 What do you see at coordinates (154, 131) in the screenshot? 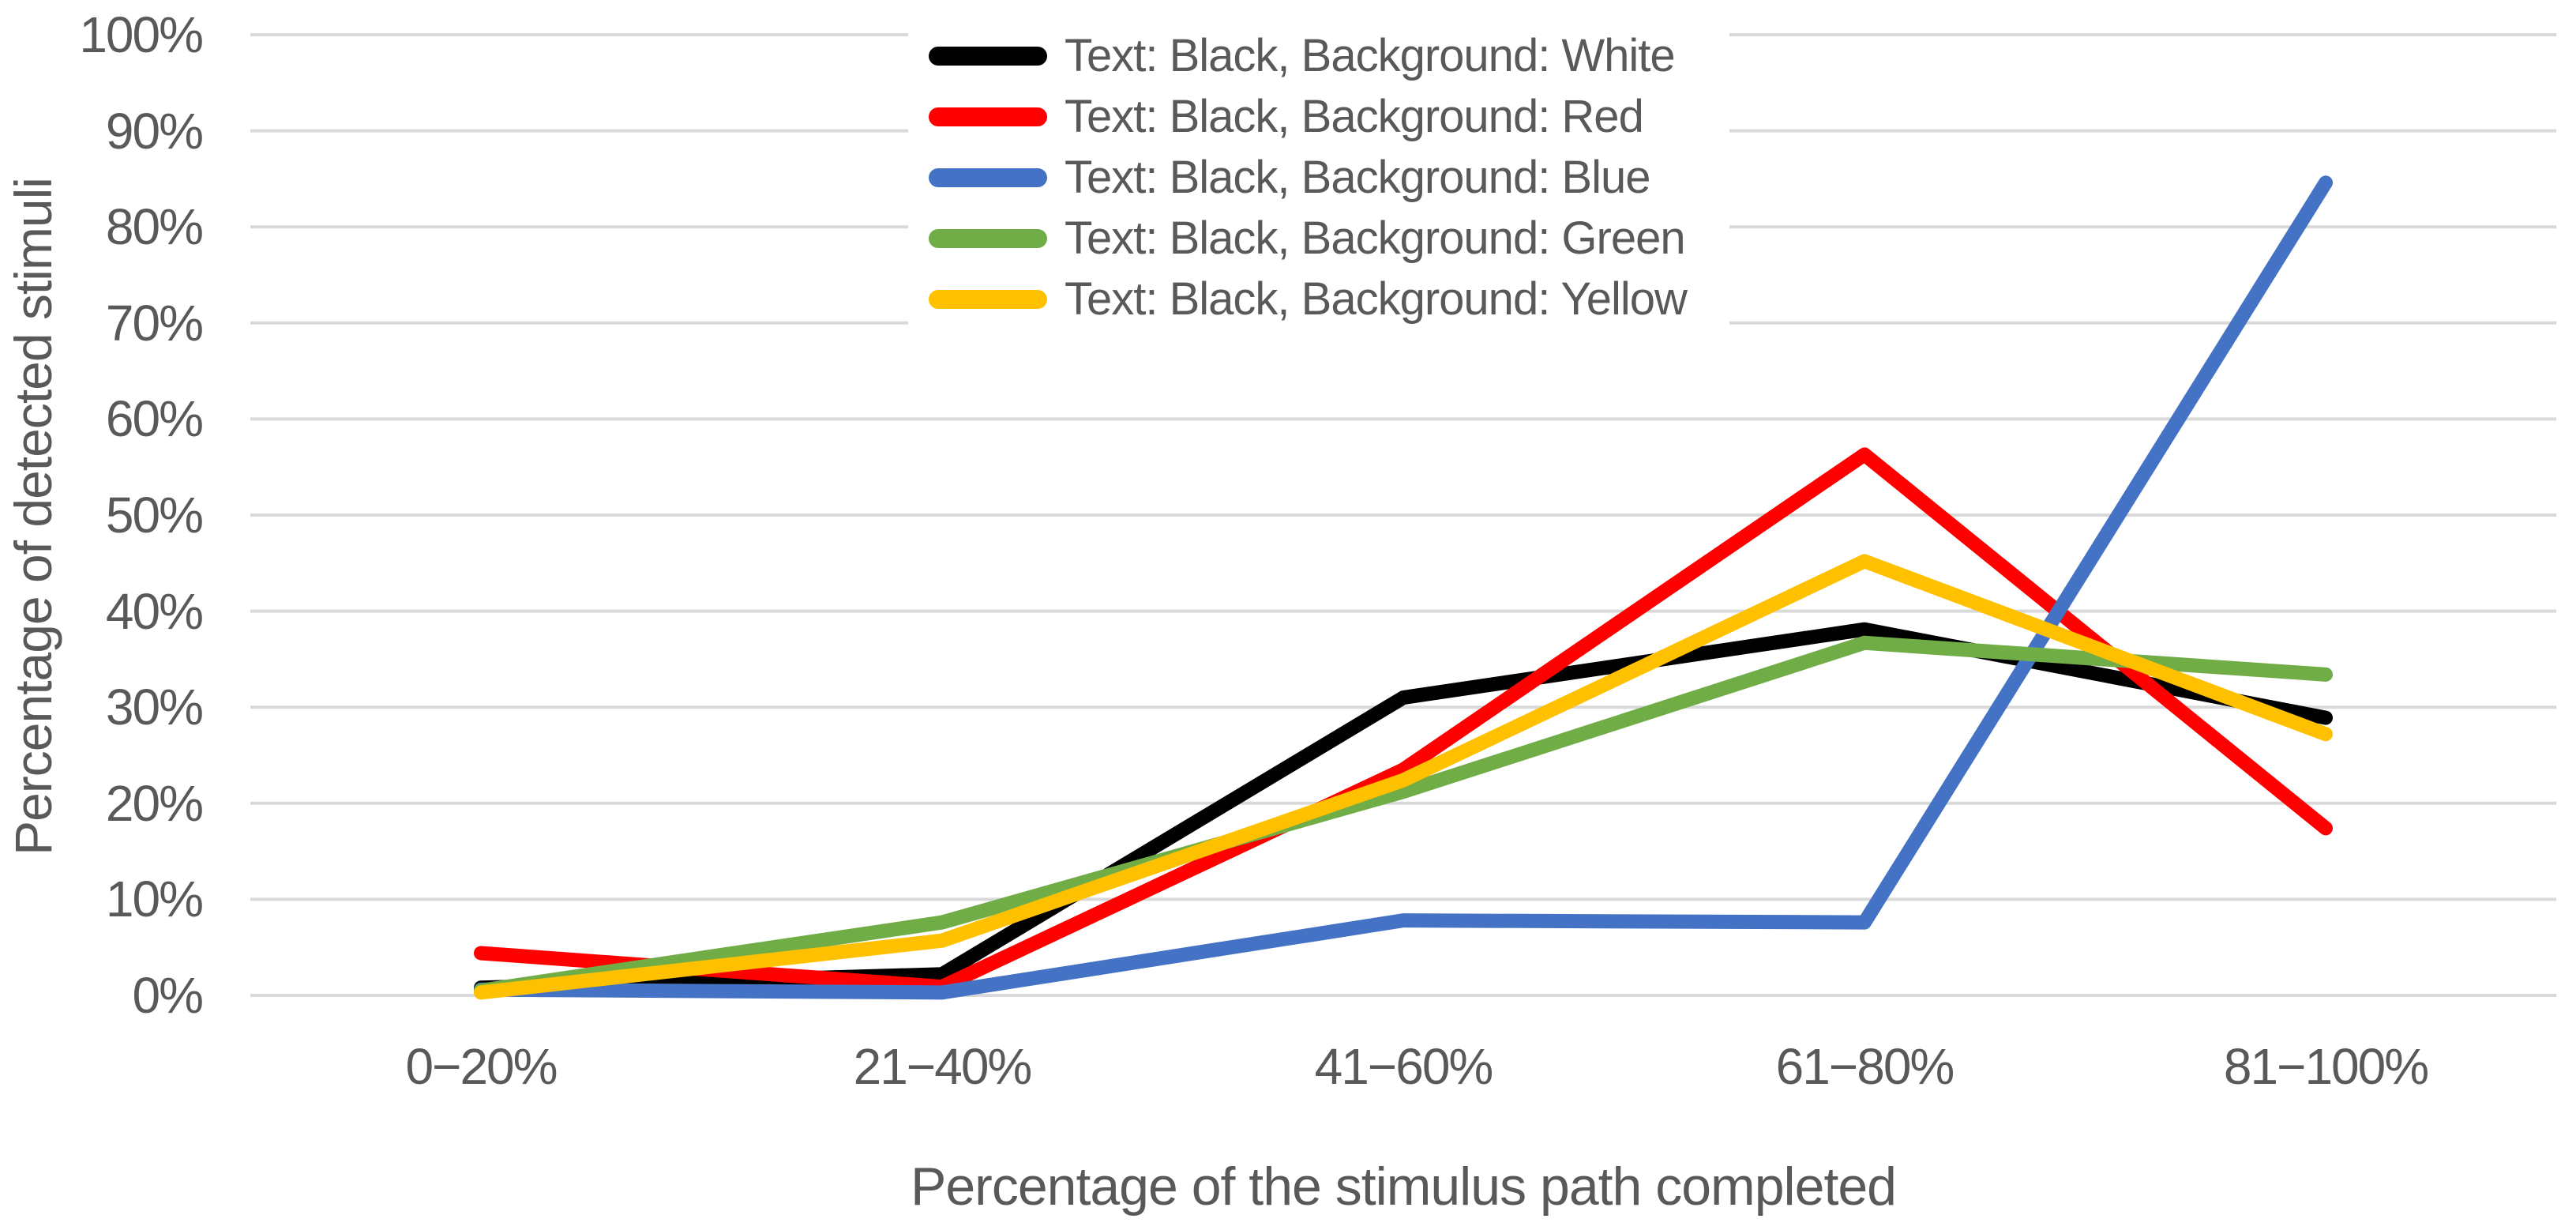
I see `y-tick-label: 90%` at bounding box center [154, 131].